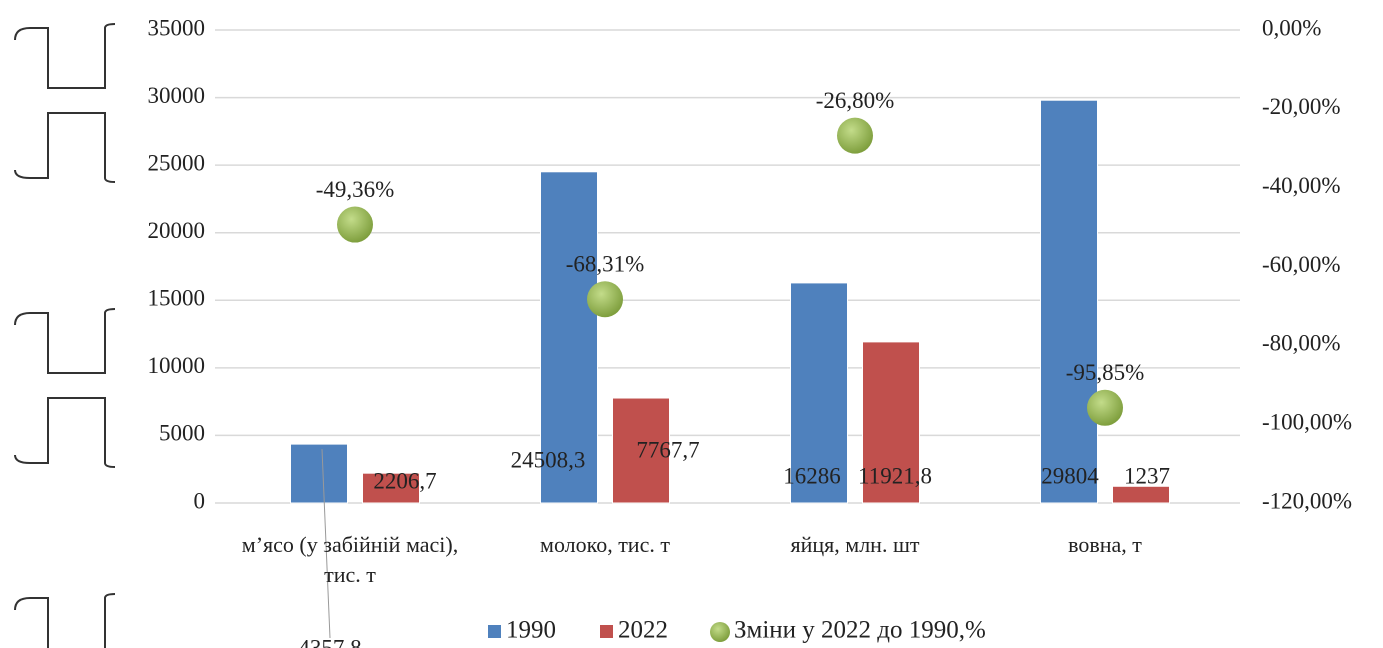  Describe the element at coordinates (1301, 106) in the screenshot. I see `y2-tick-label: -20,00%` at that location.